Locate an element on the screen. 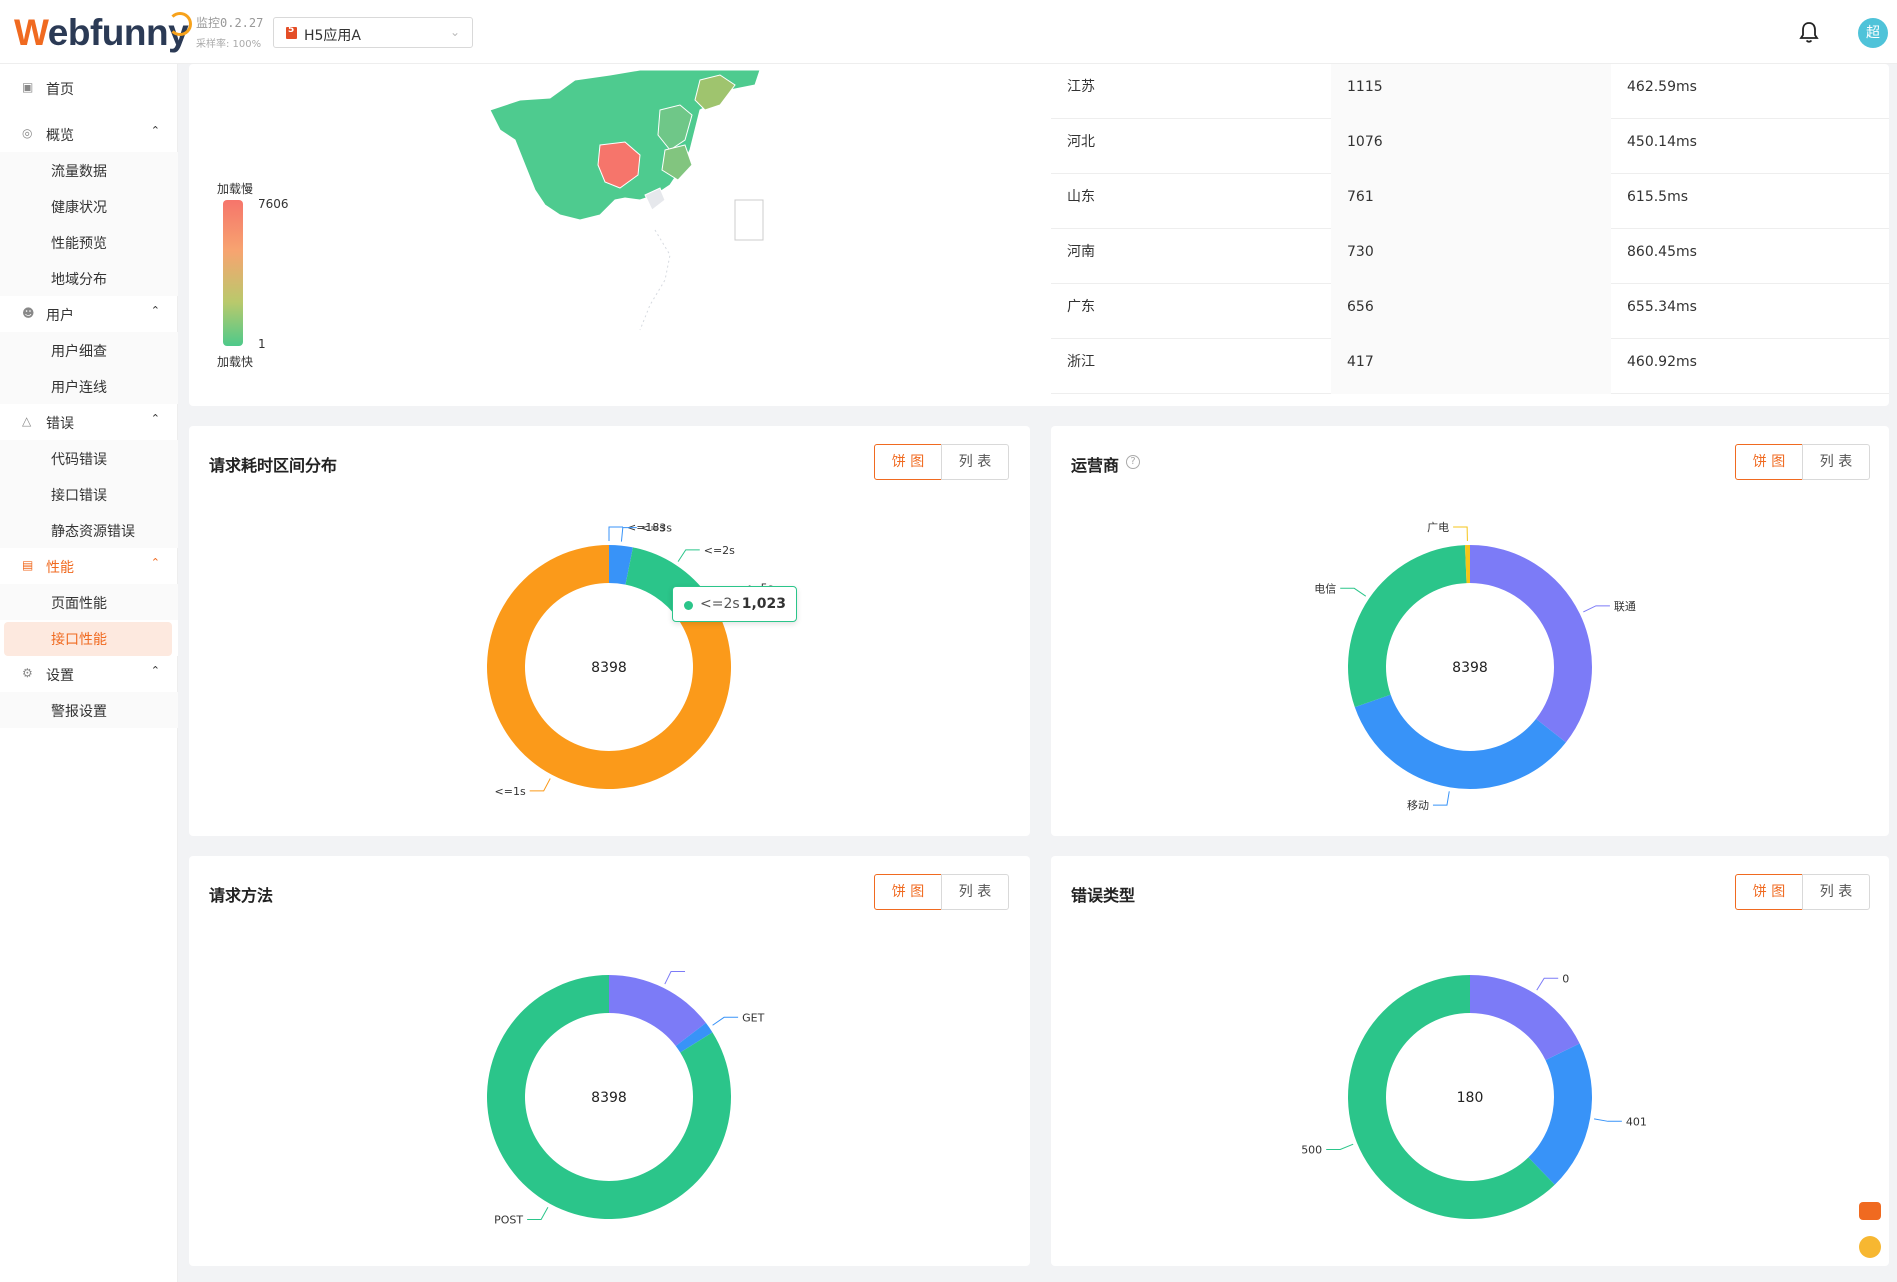  table-cell-count: 656 is located at coordinates (1471, 311).